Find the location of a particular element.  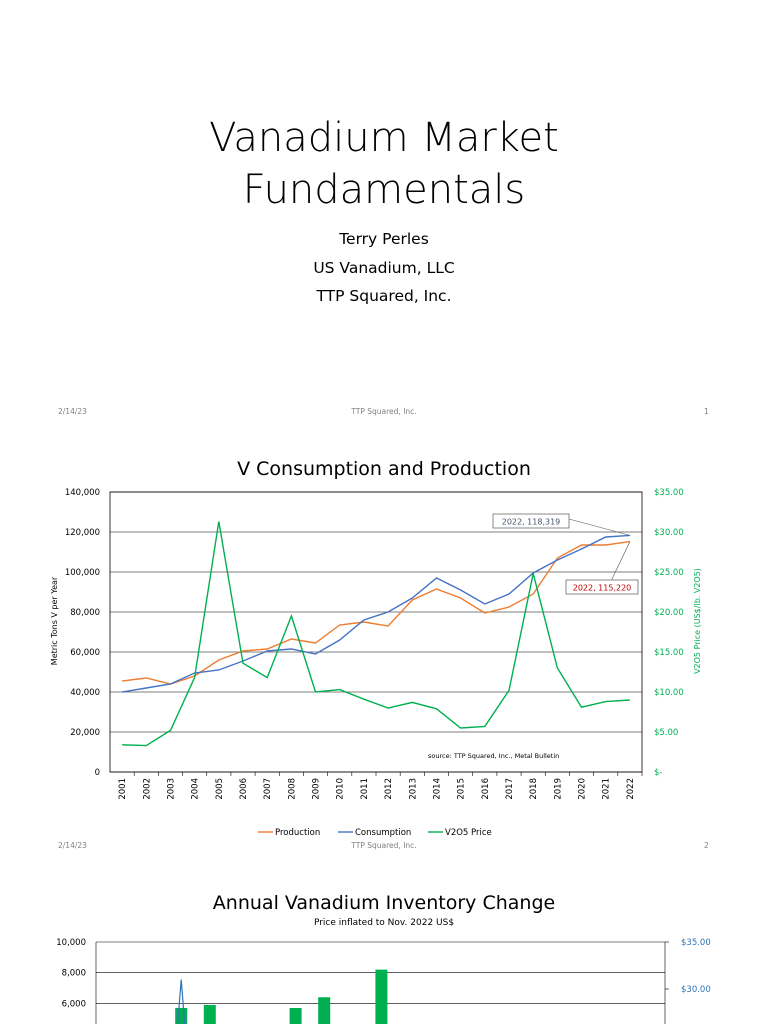

x-tick-label: 2011 is located at coordinates (365, 789).